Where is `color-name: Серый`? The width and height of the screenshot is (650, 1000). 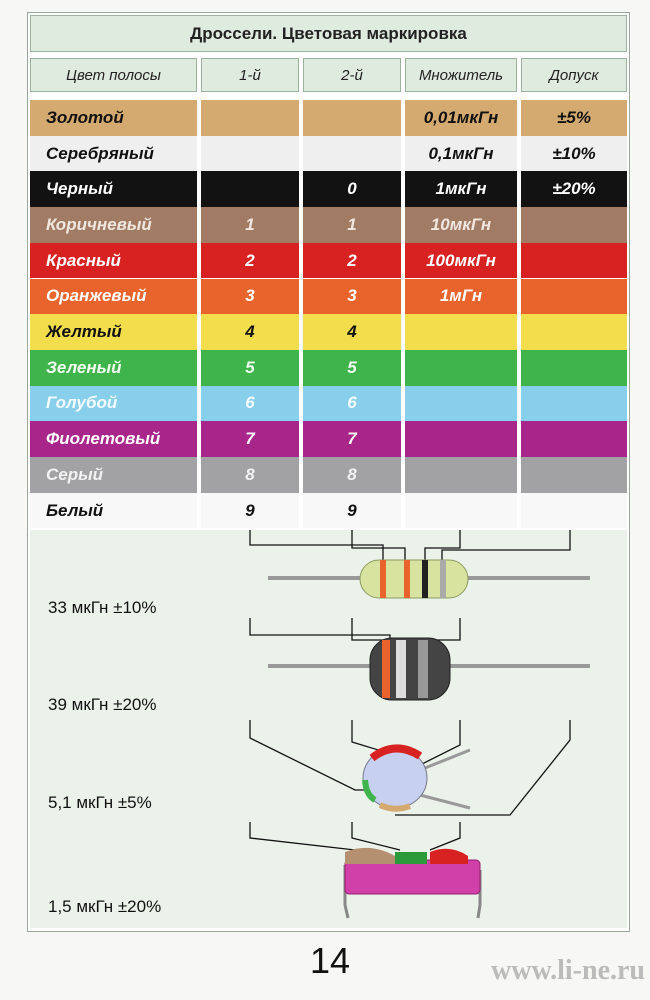 color-name: Серый is located at coordinates (113, 475).